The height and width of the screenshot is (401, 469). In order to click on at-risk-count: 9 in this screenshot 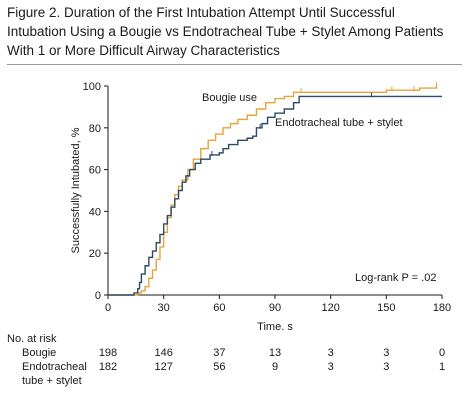, I will do `click(275, 367)`.